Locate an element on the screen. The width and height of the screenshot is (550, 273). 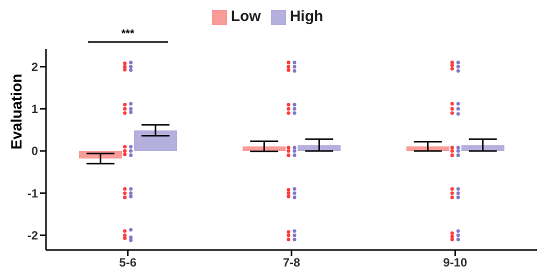
x-tick-label: 7-8 is located at coordinates (291, 263).